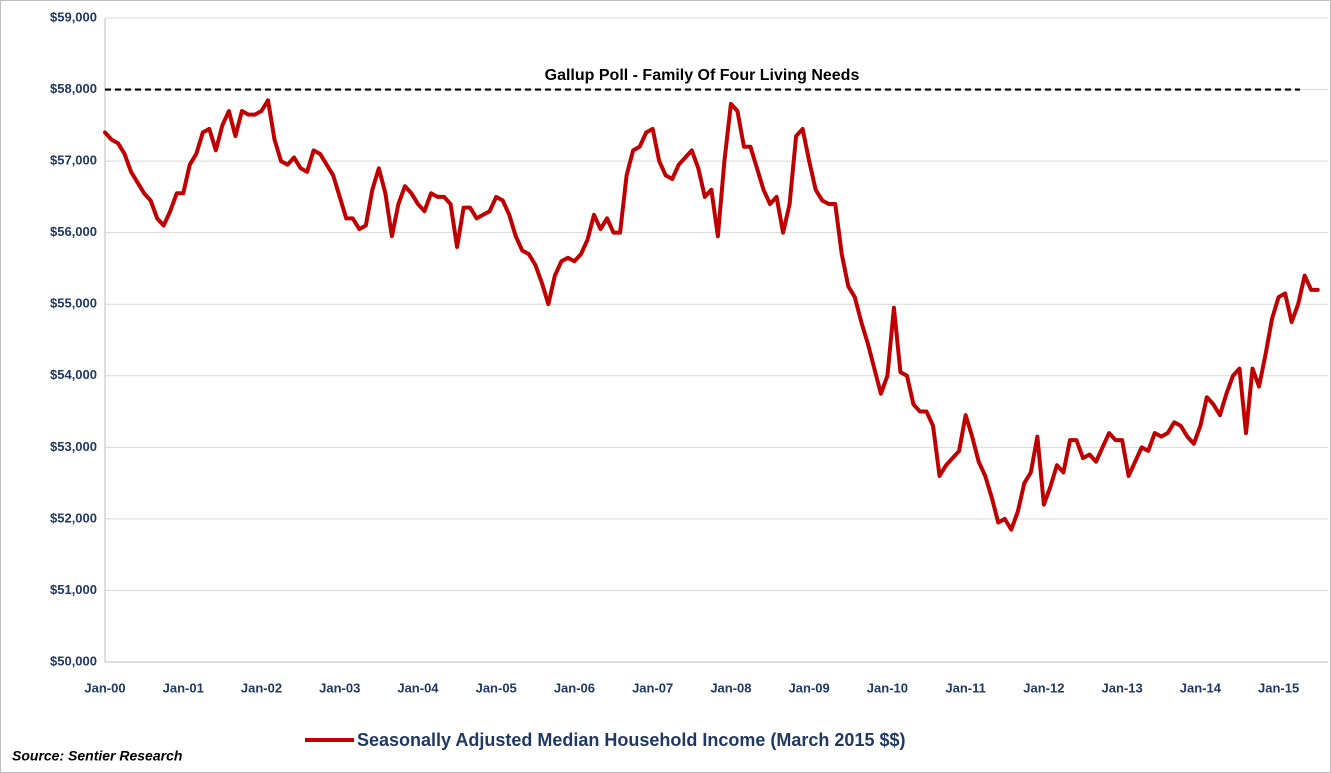 This screenshot has height=773, width=1331. What do you see at coordinates (261, 687) in the screenshot?
I see `x-tick-label: Jan-02` at bounding box center [261, 687].